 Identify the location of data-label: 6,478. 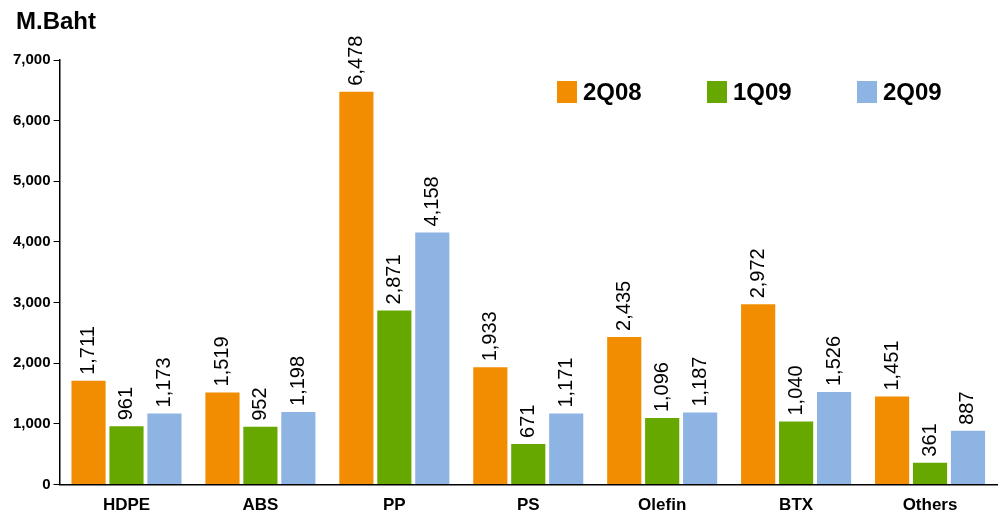
(354, 60).